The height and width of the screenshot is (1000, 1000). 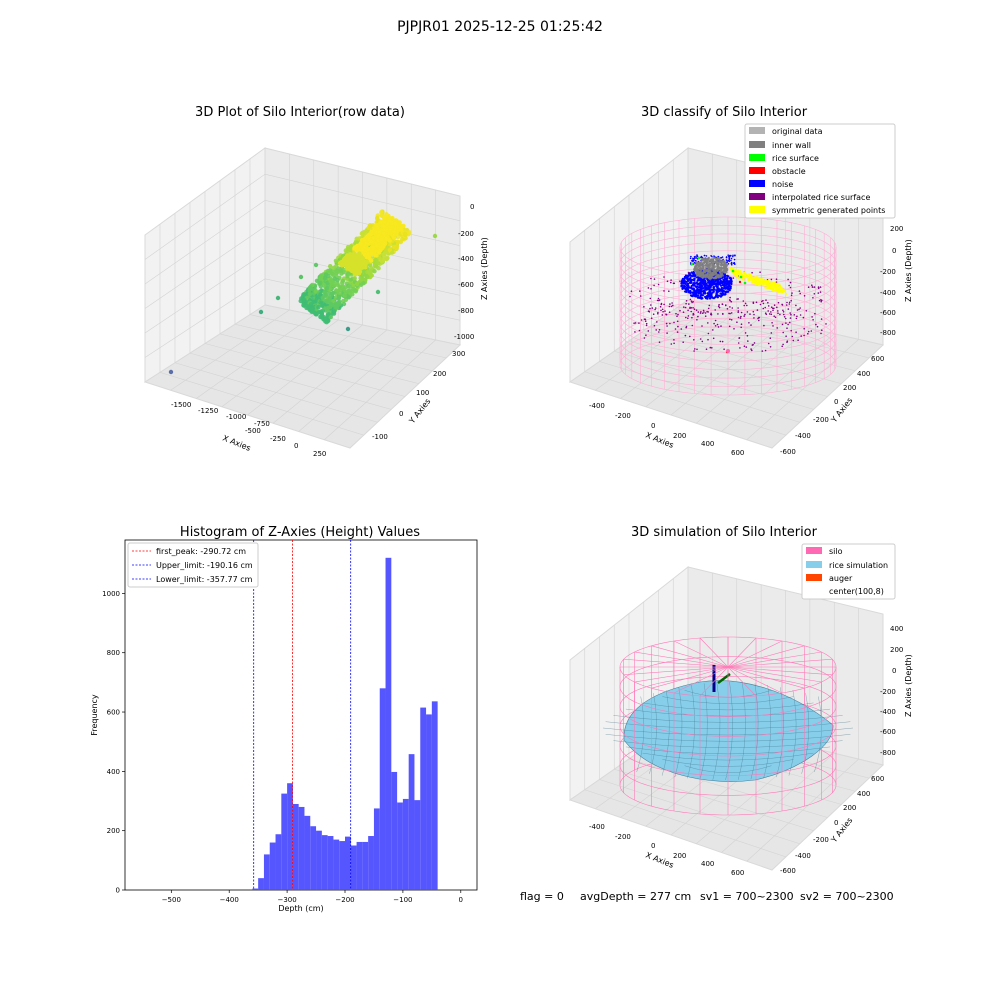 What do you see at coordinates (803, 856) in the screenshot?
I see `y-tick-label: -400` at bounding box center [803, 856].